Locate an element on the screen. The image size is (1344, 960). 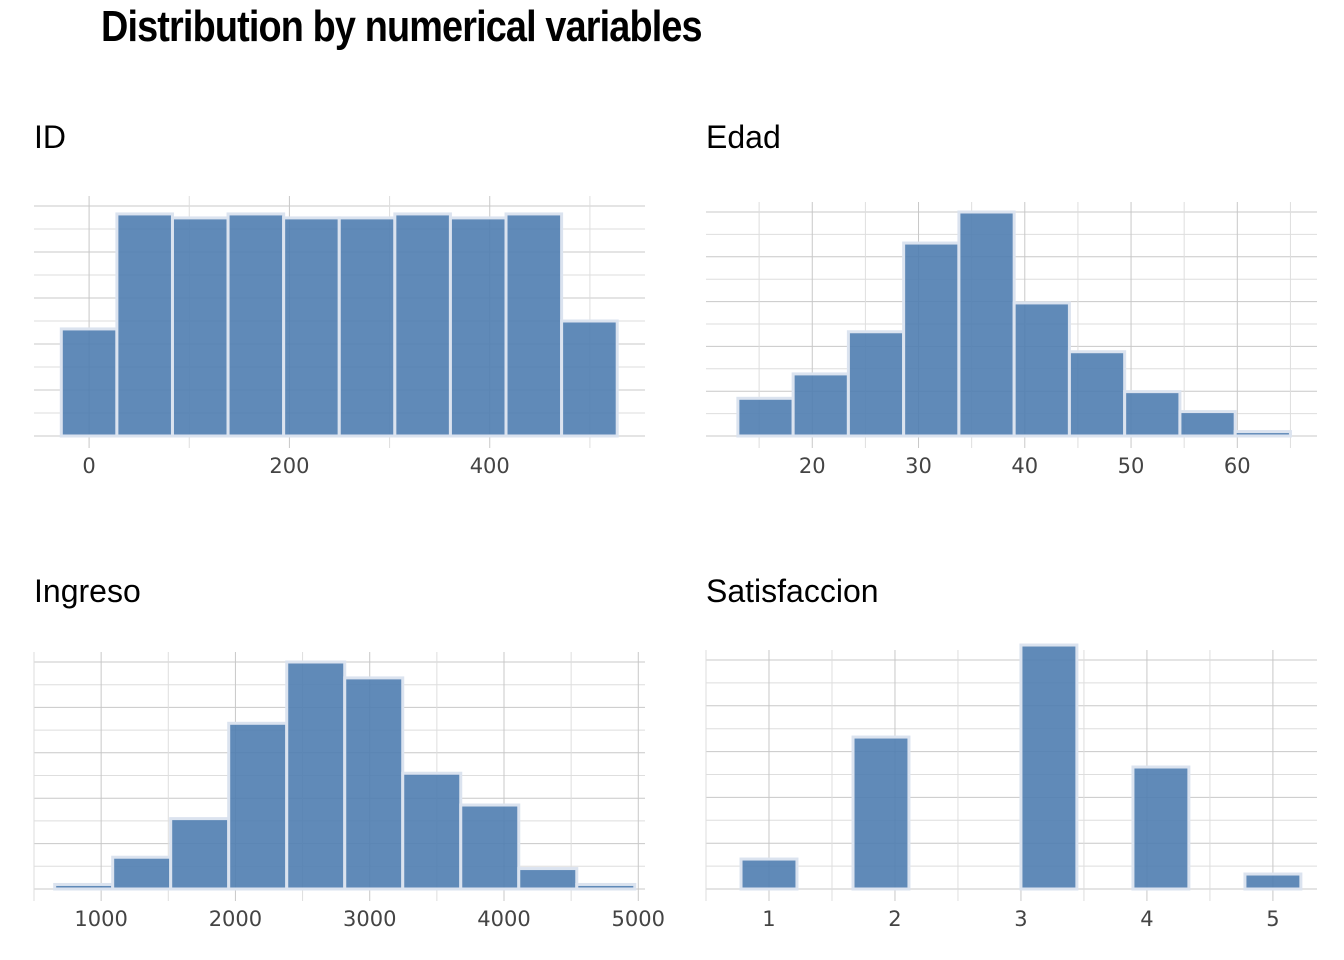
x-tick-label: 400 is located at coordinates (490, 466).